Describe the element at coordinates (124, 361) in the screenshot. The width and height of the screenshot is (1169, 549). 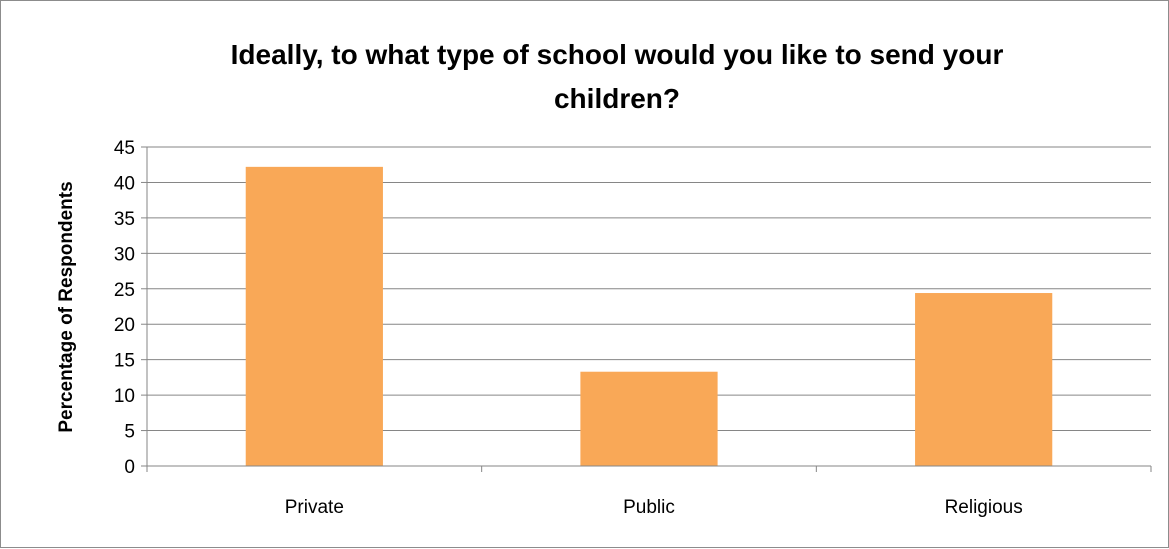
I see `y-tick-label: 15` at that location.